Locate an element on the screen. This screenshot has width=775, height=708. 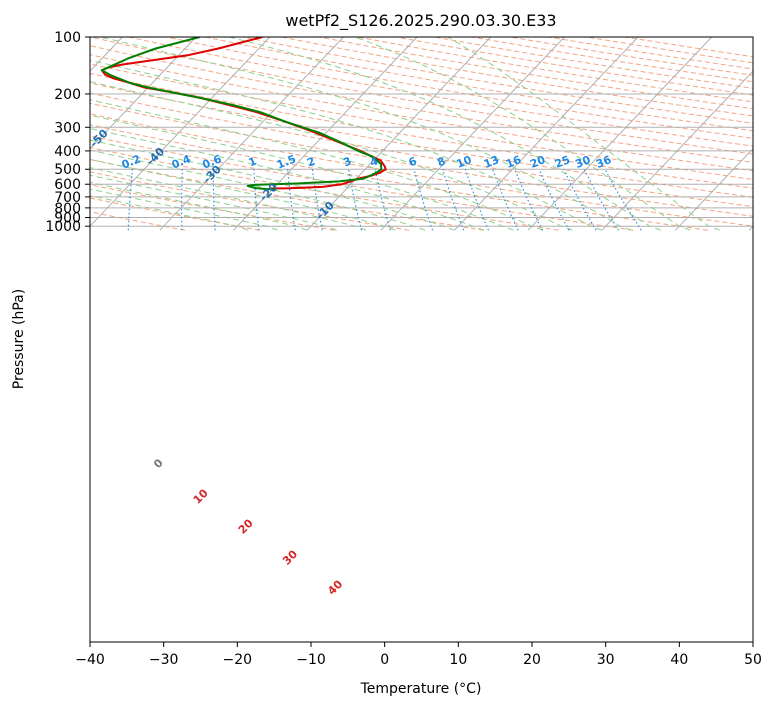
x-tick-label: −20 is located at coordinates (238, 660).